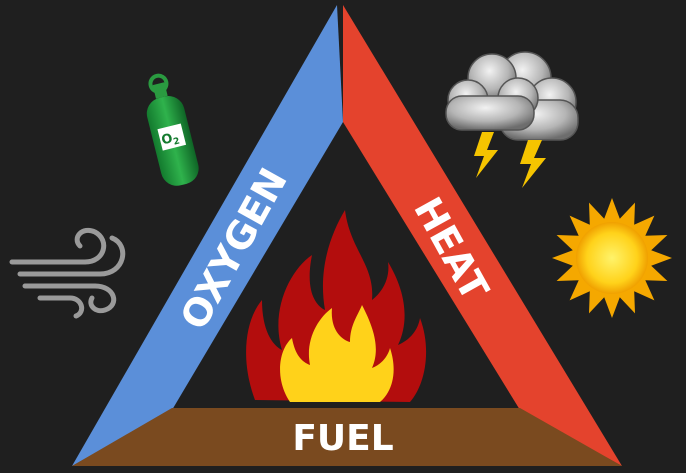 This screenshot has height=473, width=686. What do you see at coordinates (158, 83) in the screenshot?
I see `cylinder-handle` at bounding box center [158, 83].